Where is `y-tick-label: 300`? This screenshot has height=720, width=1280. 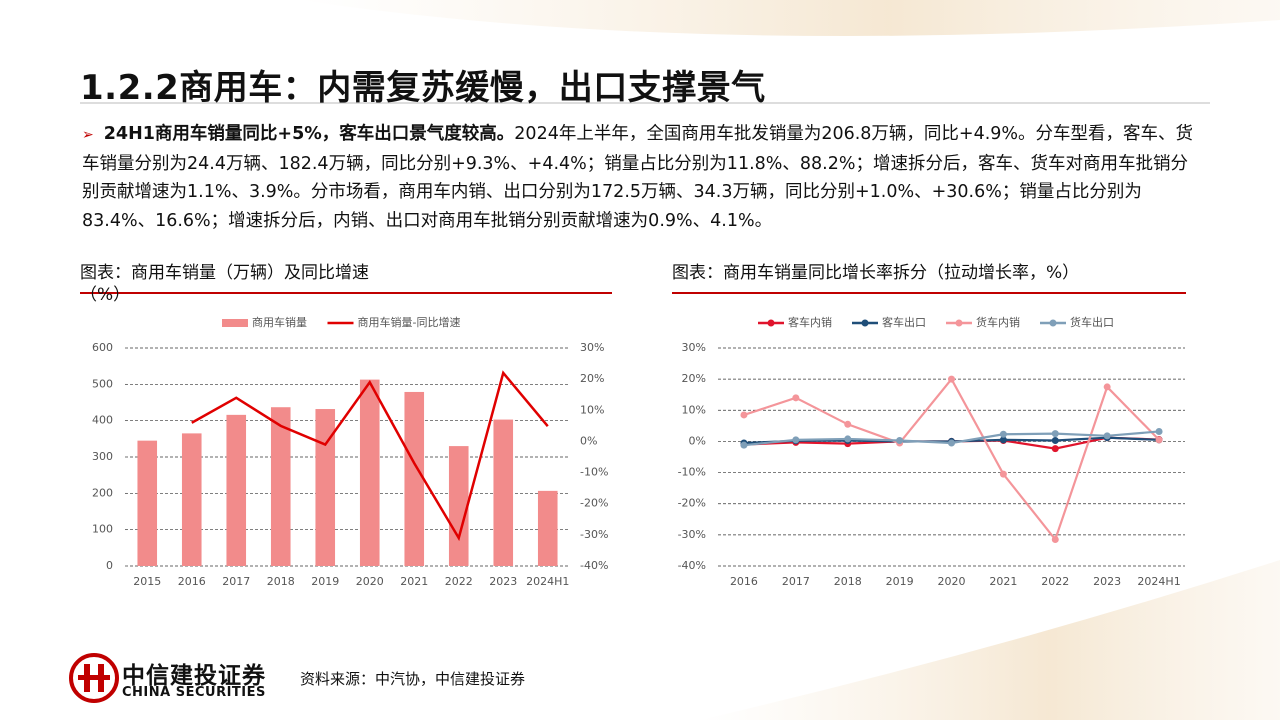 y-tick-label: 300 is located at coordinates (102, 456).